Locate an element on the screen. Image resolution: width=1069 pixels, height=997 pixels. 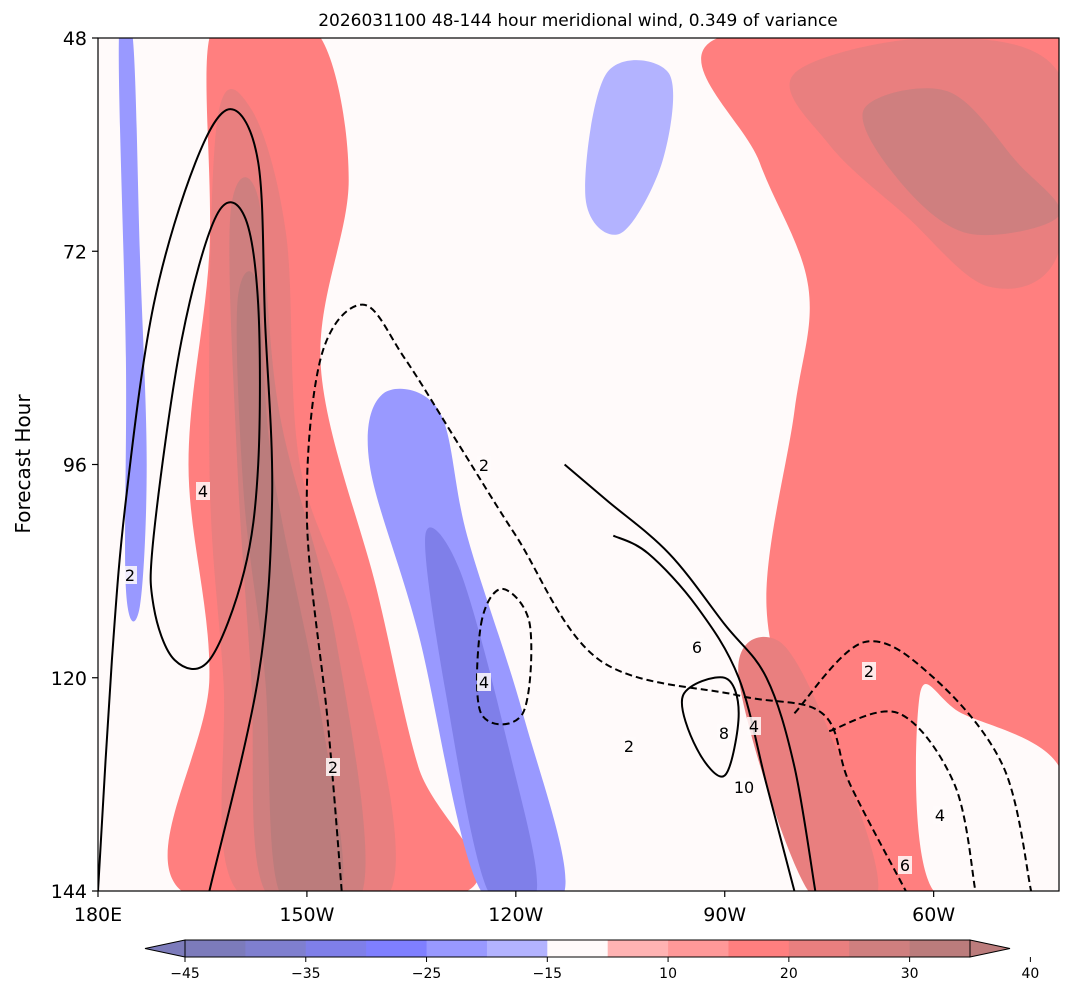
y-axis-label: Forecast Hour is located at coordinates (23, 464).